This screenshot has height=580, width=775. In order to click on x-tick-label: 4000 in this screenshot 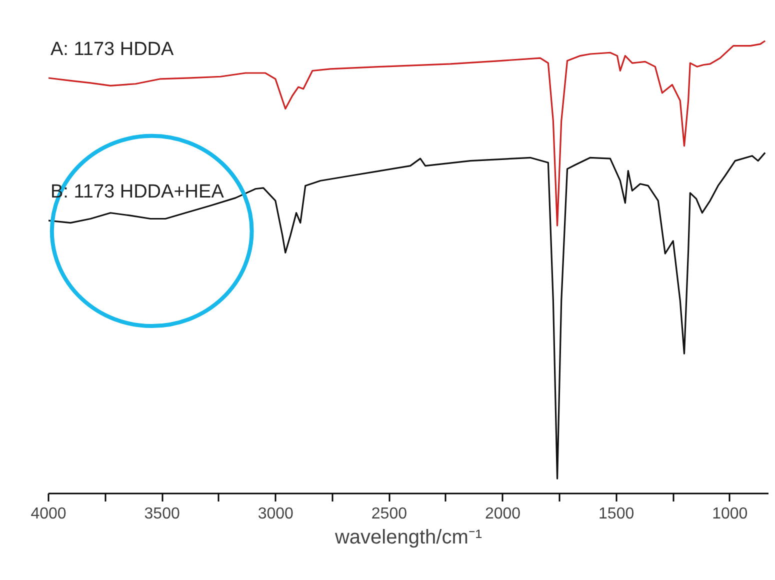, I will do `click(48, 514)`.